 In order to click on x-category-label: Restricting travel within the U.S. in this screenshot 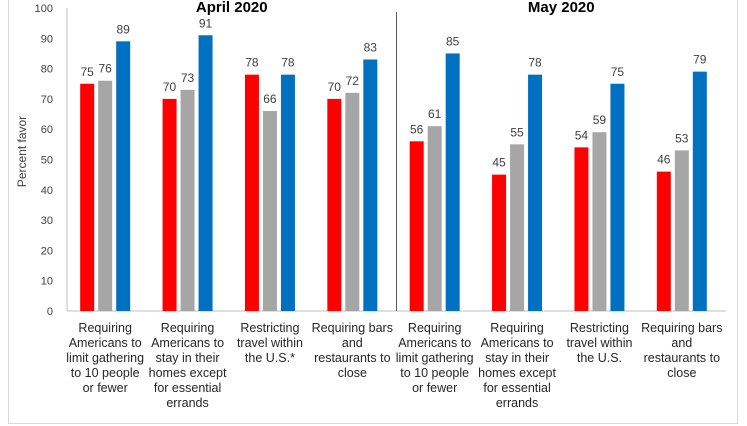, I will do `click(599, 343)`.